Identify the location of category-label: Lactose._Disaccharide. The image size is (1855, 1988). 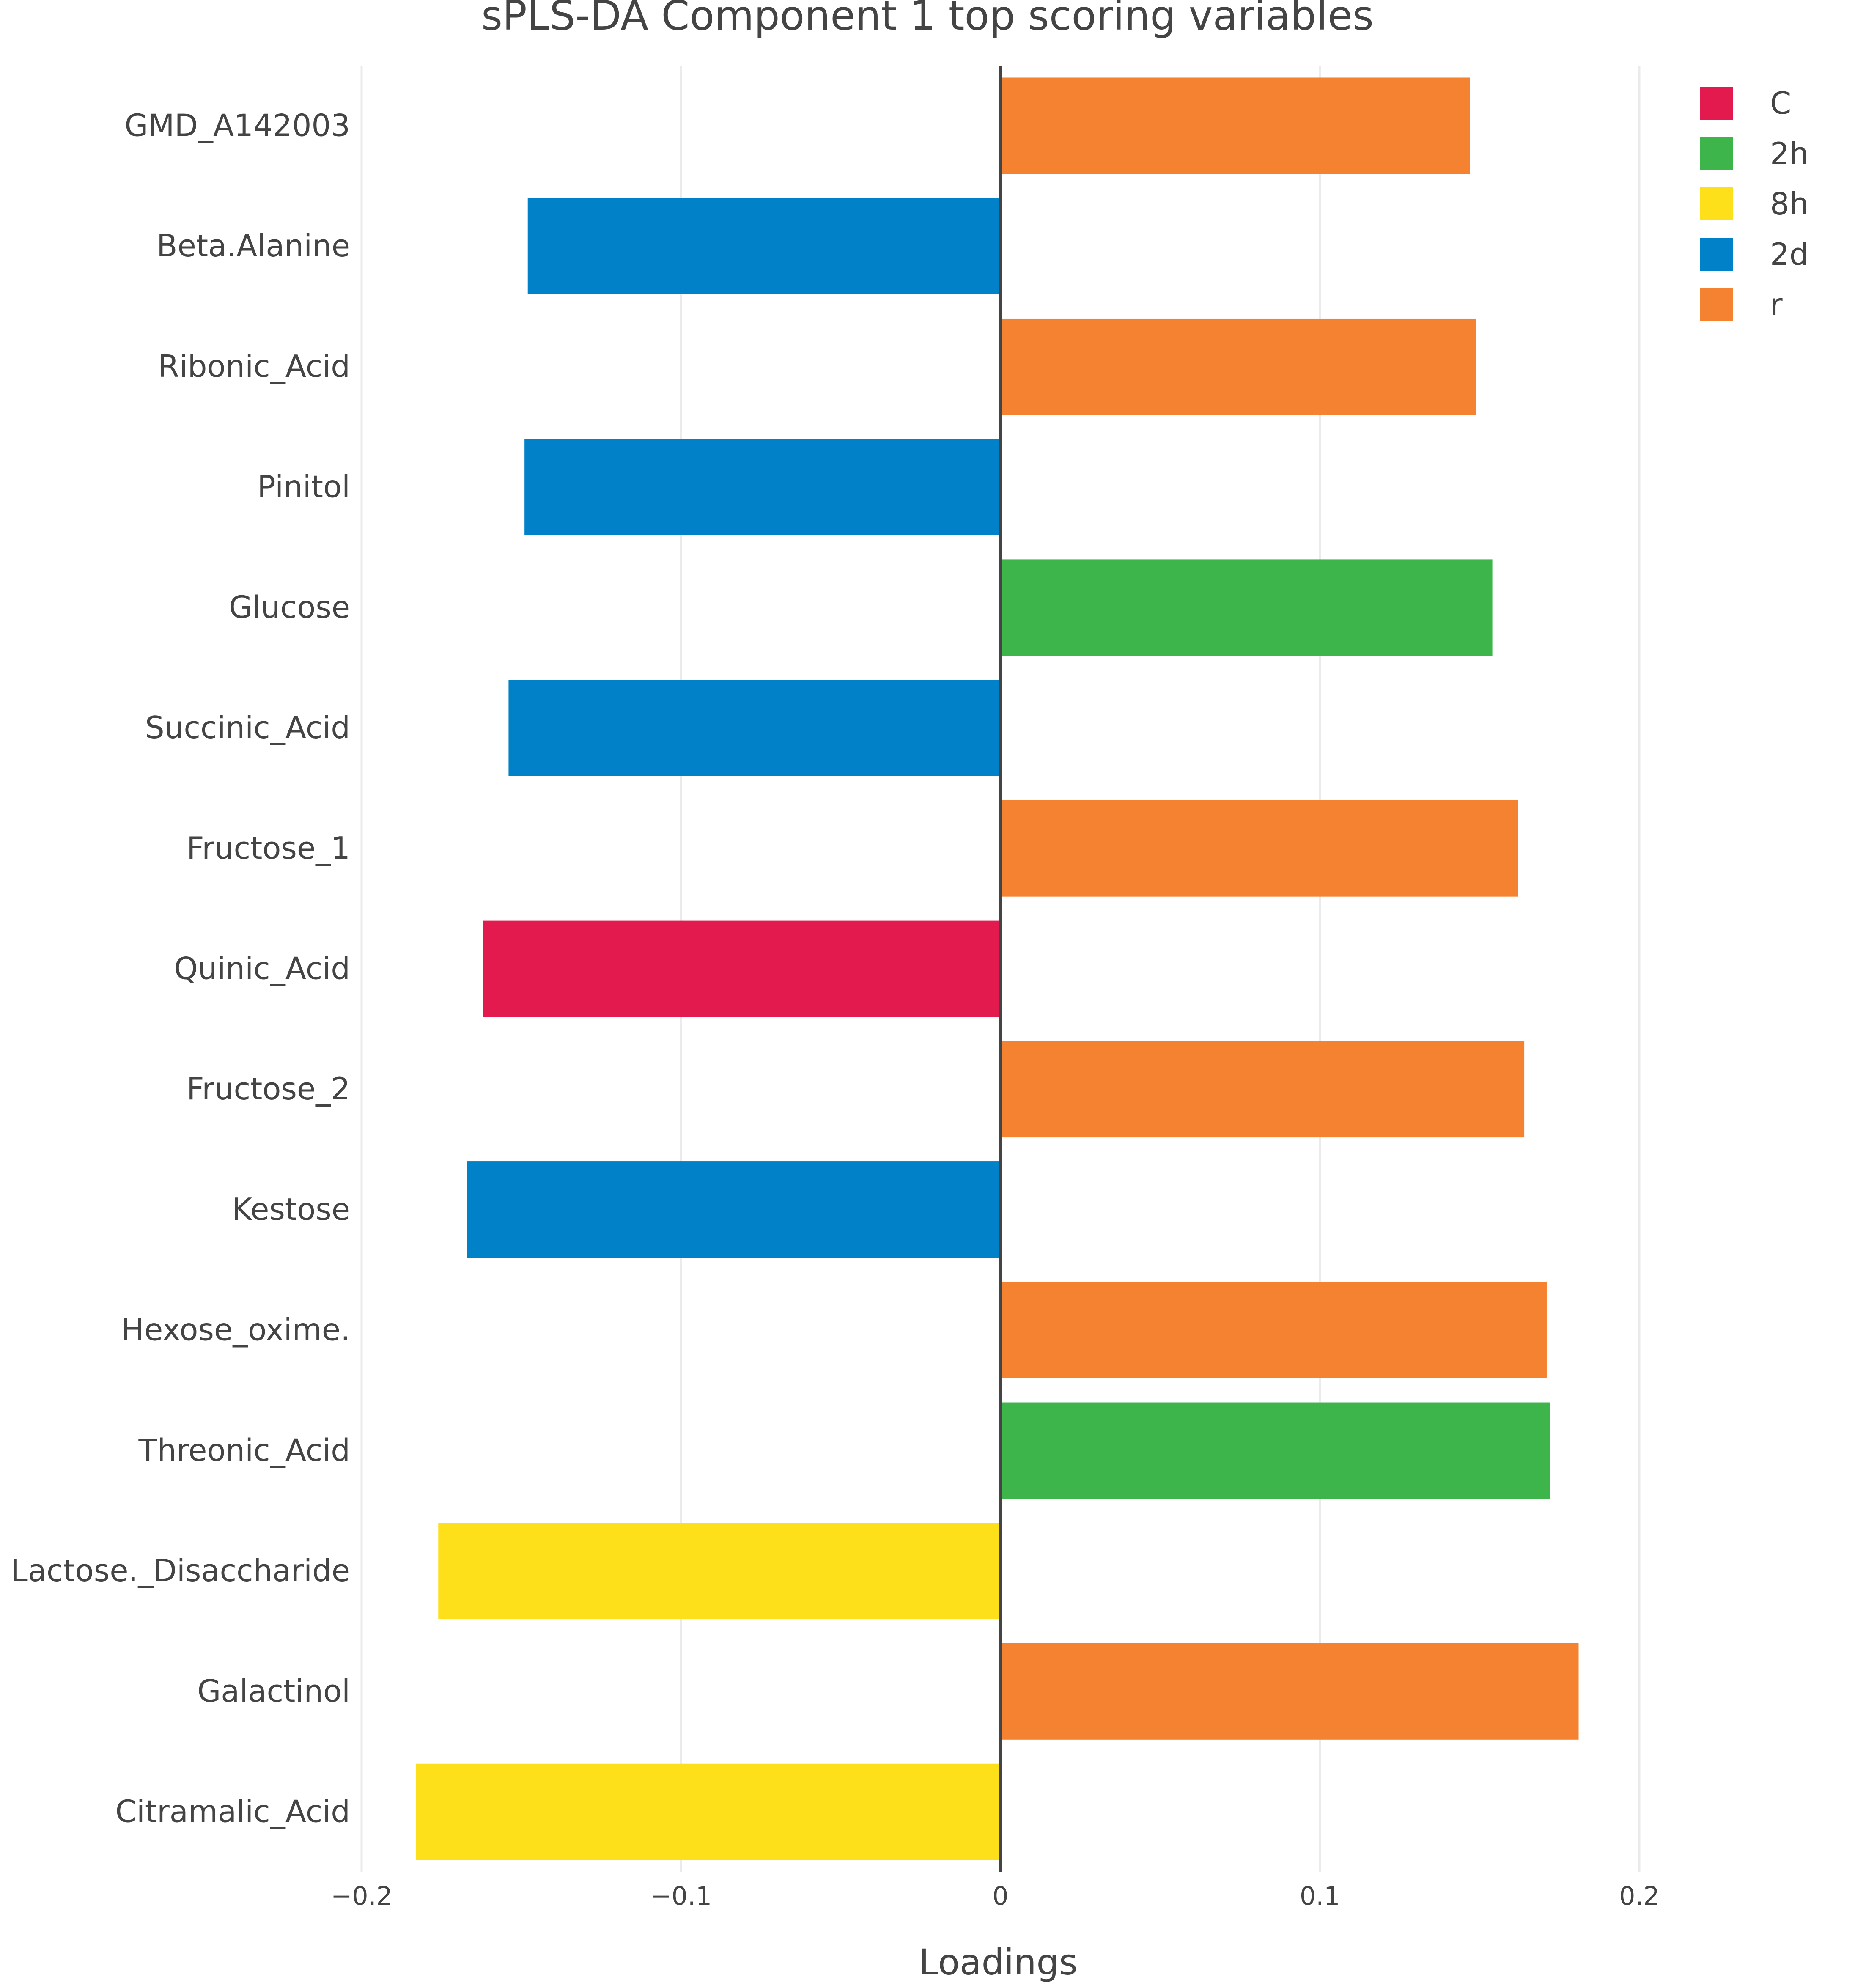
(180, 1570).